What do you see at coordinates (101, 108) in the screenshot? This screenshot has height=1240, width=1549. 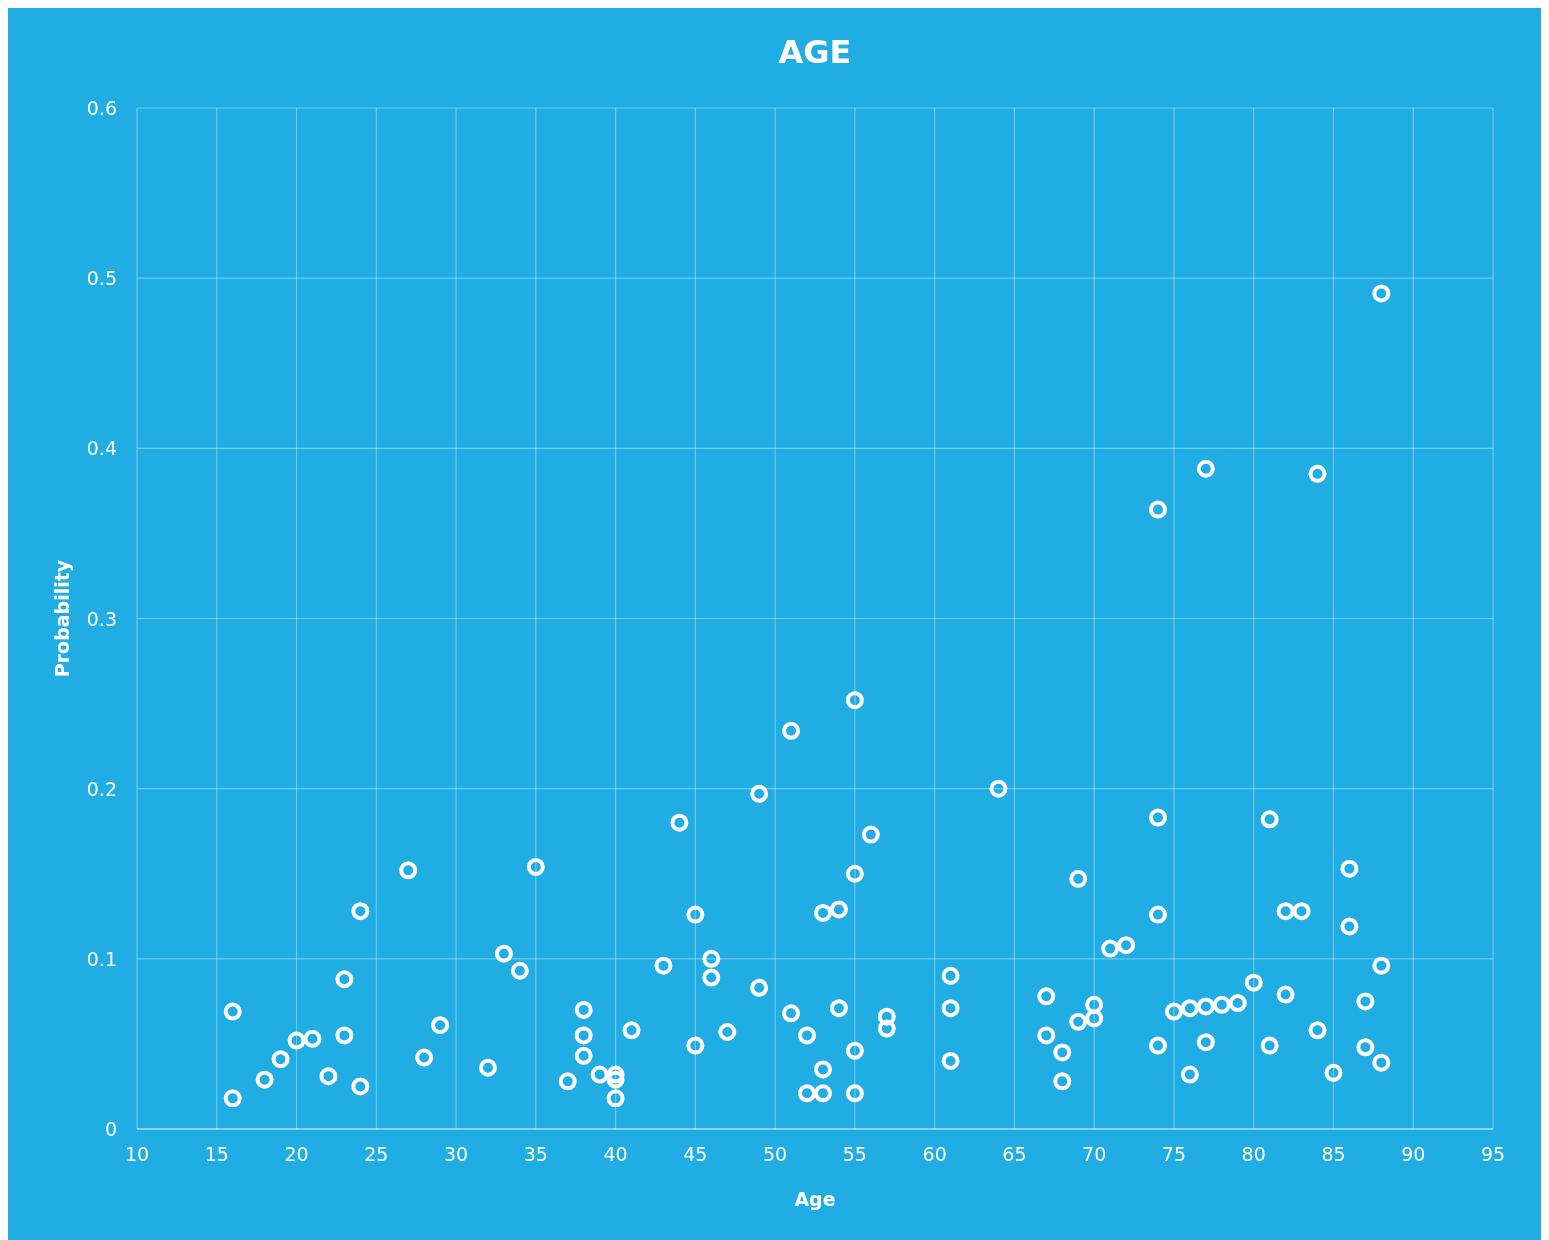 I see `y-tick-label: 0.6` at bounding box center [101, 108].